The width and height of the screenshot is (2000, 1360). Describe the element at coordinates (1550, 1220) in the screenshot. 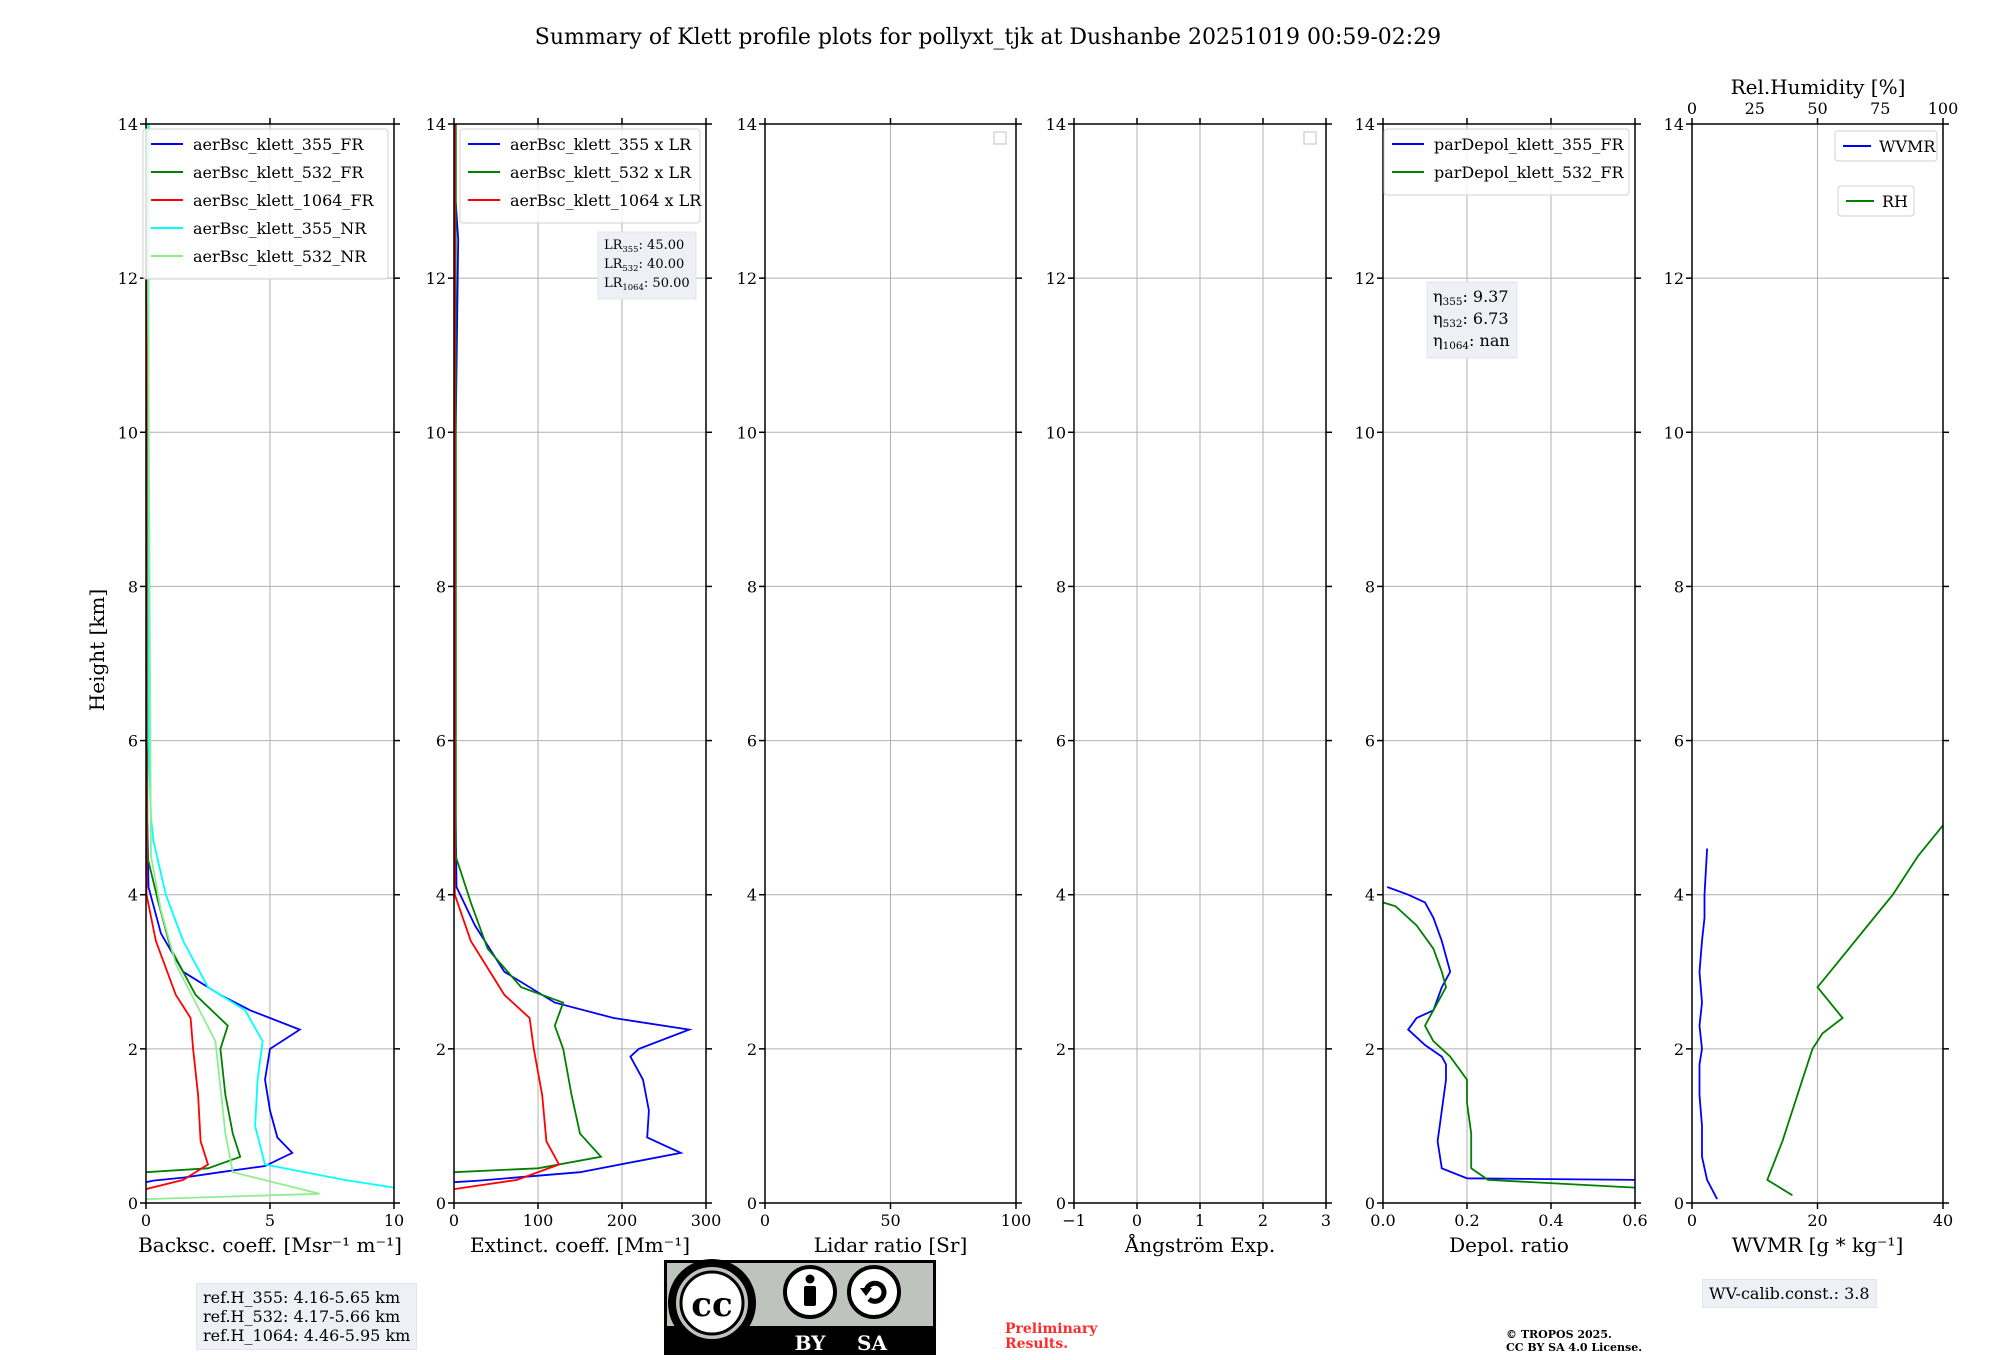

I see `x-tick-label: 0.4` at that location.